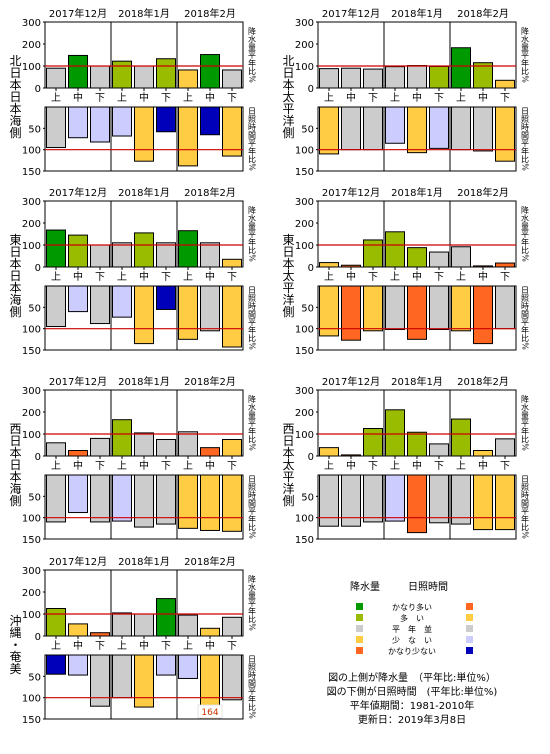  I want to click on sunshine-axis-label: 日照時間平年比%, so click(525, 318).